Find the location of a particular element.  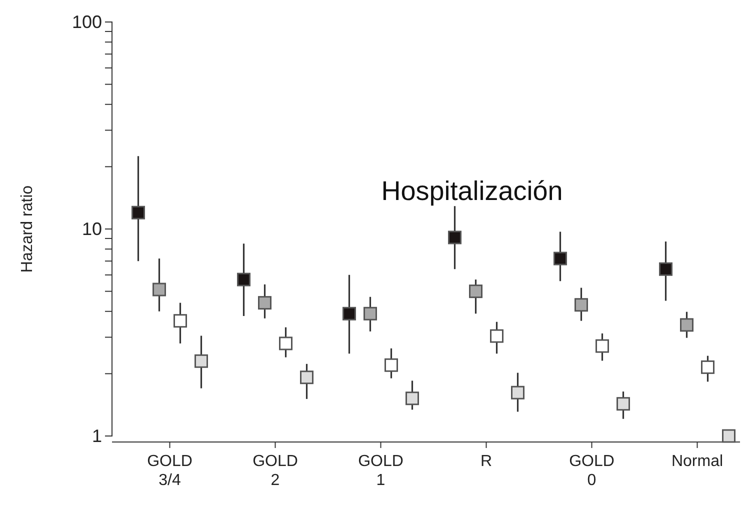

y-tick-label: 100 is located at coordinates (87, 22).